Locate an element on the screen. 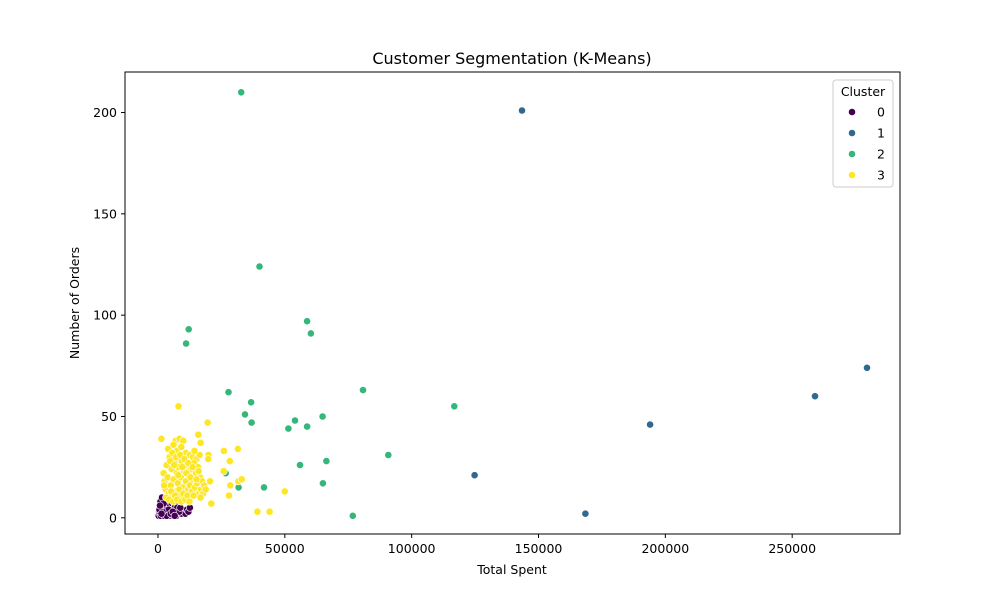 Image resolution: width=1000 pixels, height=600 pixels. chart-title: Customer Segmentation (K-Means) is located at coordinates (511, 58).